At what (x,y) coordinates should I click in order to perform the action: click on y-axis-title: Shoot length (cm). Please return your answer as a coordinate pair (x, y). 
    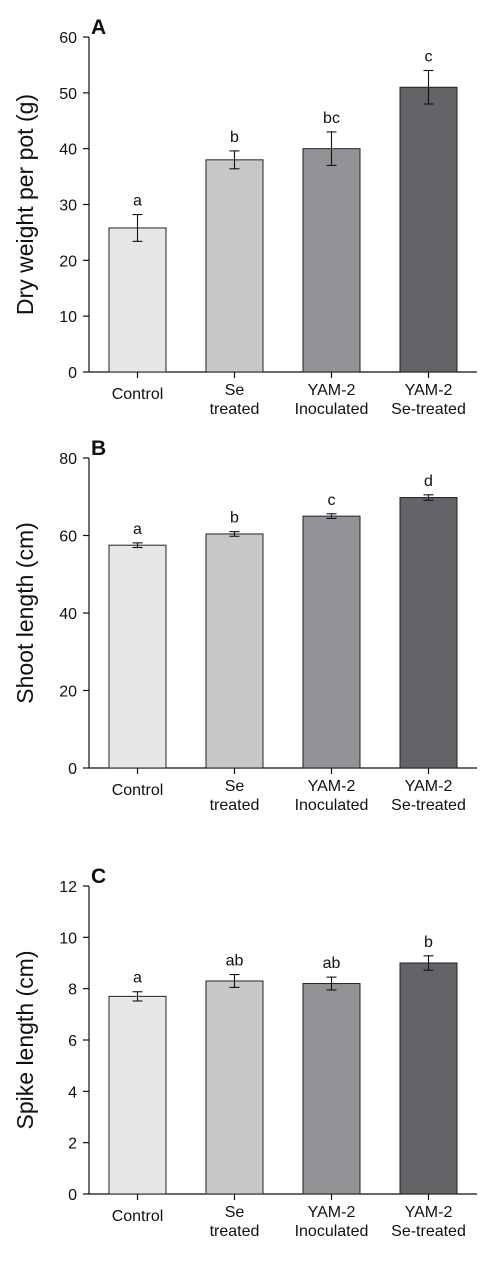
    Looking at the image, I should click on (25, 613).